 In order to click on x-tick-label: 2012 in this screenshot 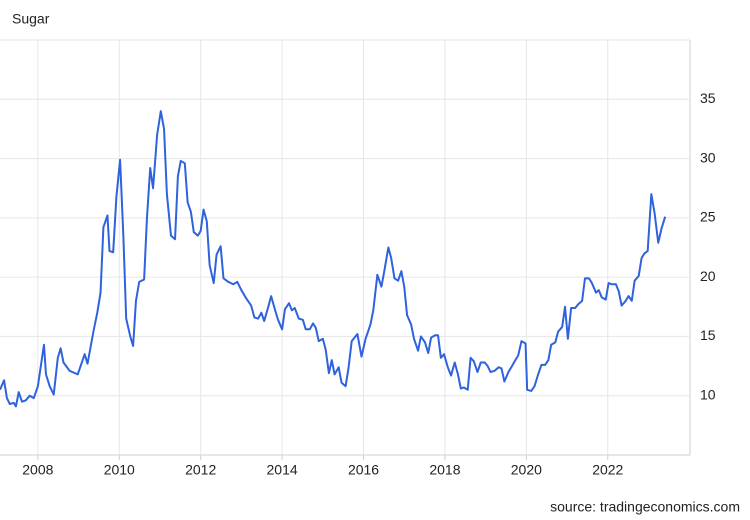, I will do `click(200, 470)`.